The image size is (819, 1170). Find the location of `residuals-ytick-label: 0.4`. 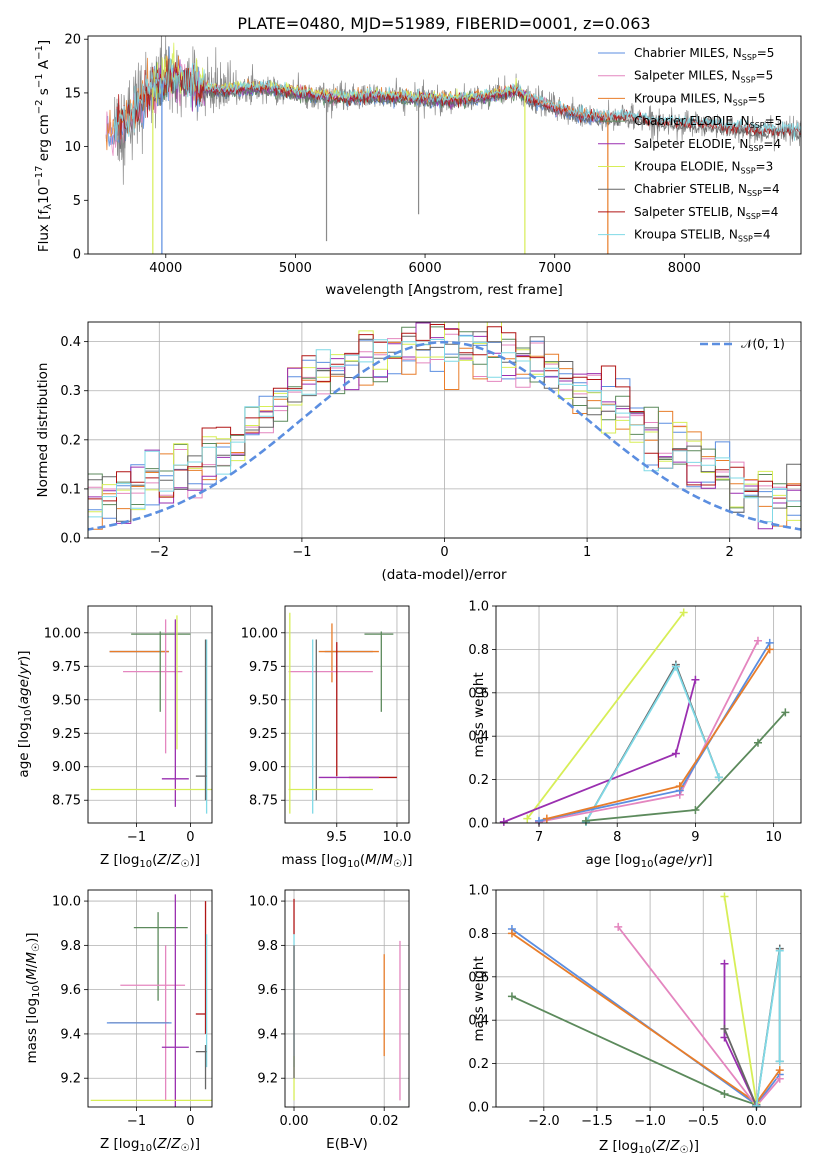

residuals-ytick-label: 0.4 is located at coordinates (70, 342).